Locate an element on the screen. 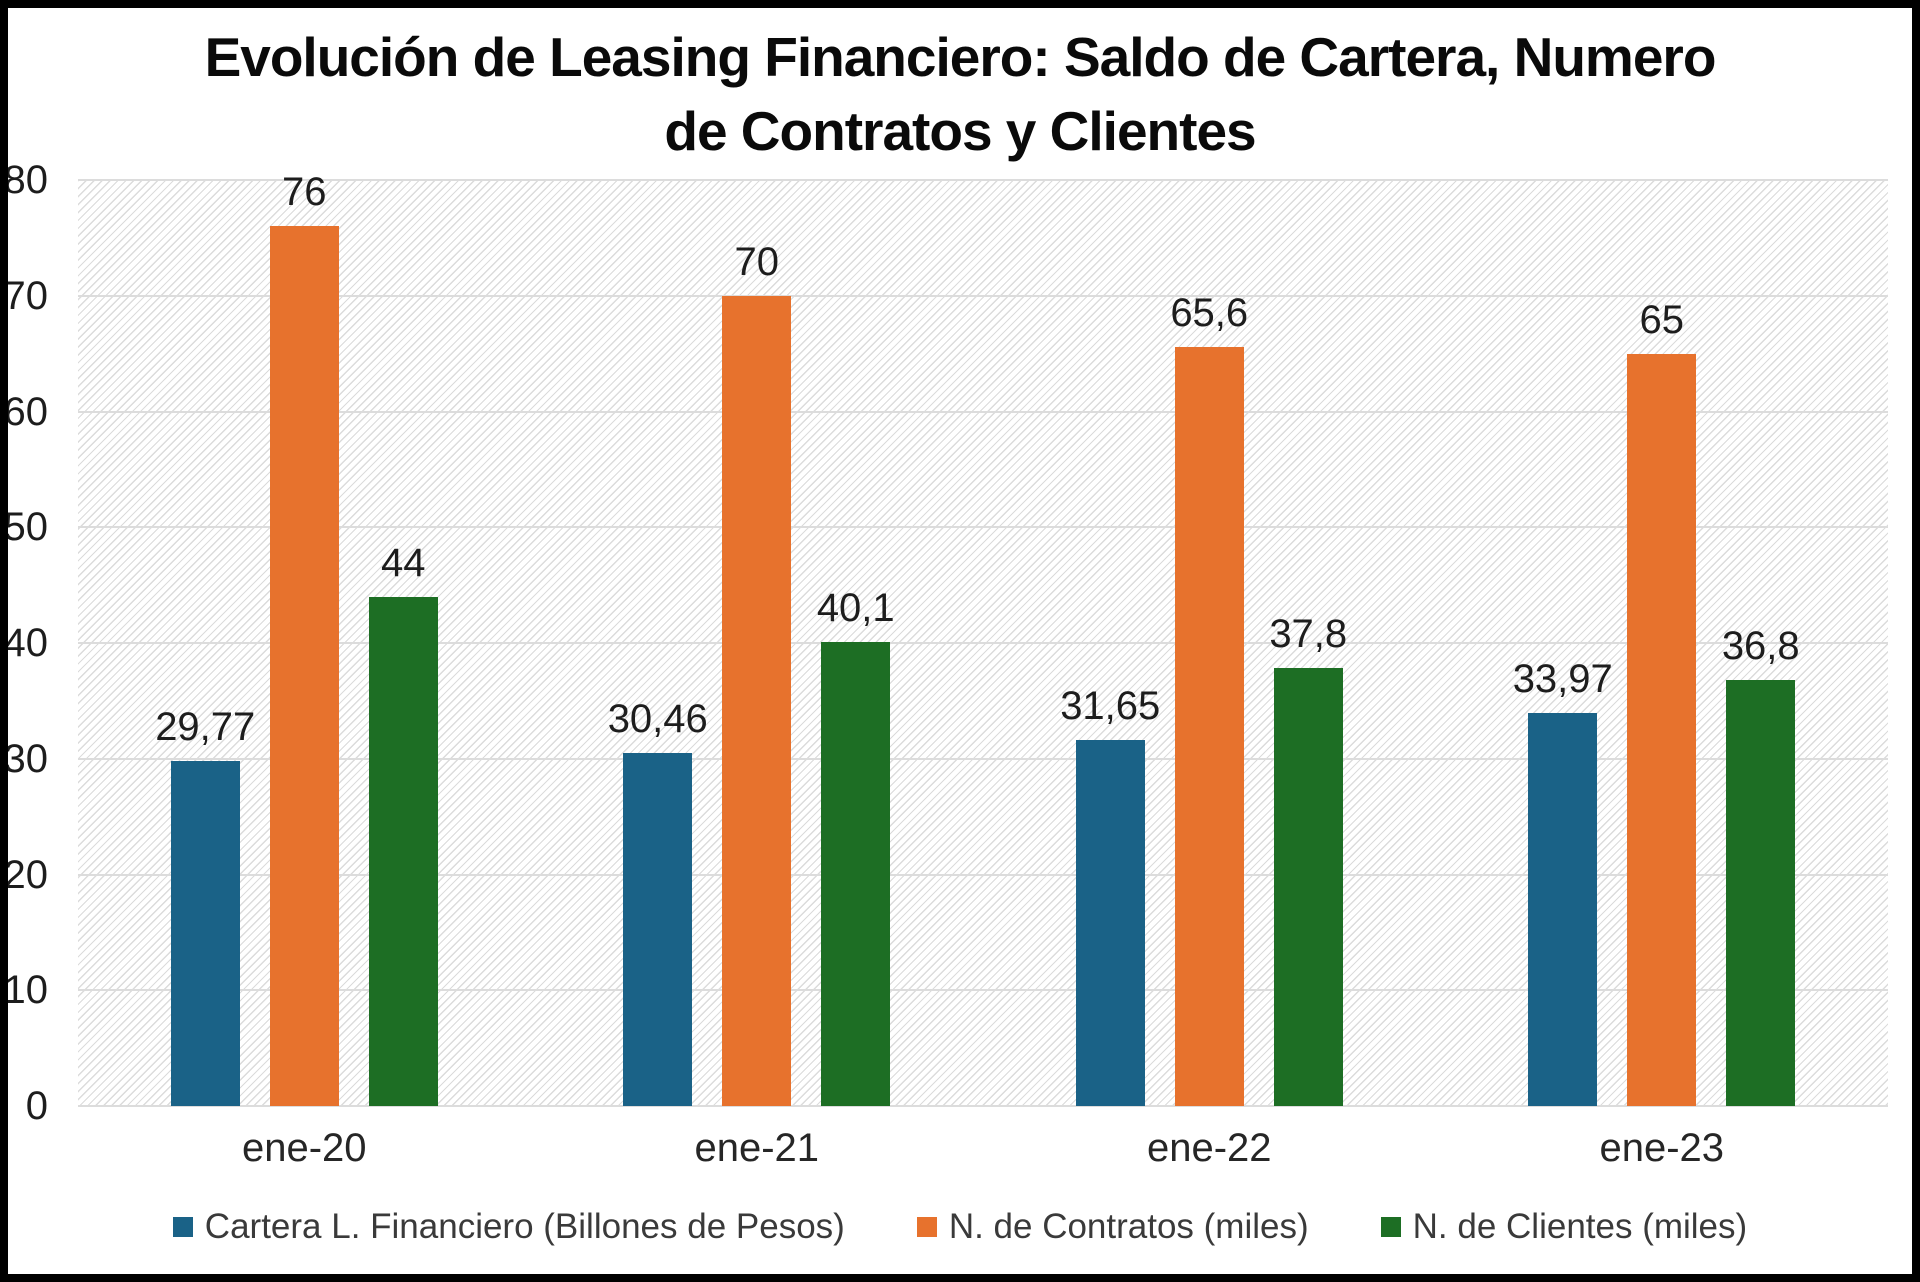 The height and width of the screenshot is (1282, 1920). y-tick-label-80: 80 is located at coordinates (26, 180).